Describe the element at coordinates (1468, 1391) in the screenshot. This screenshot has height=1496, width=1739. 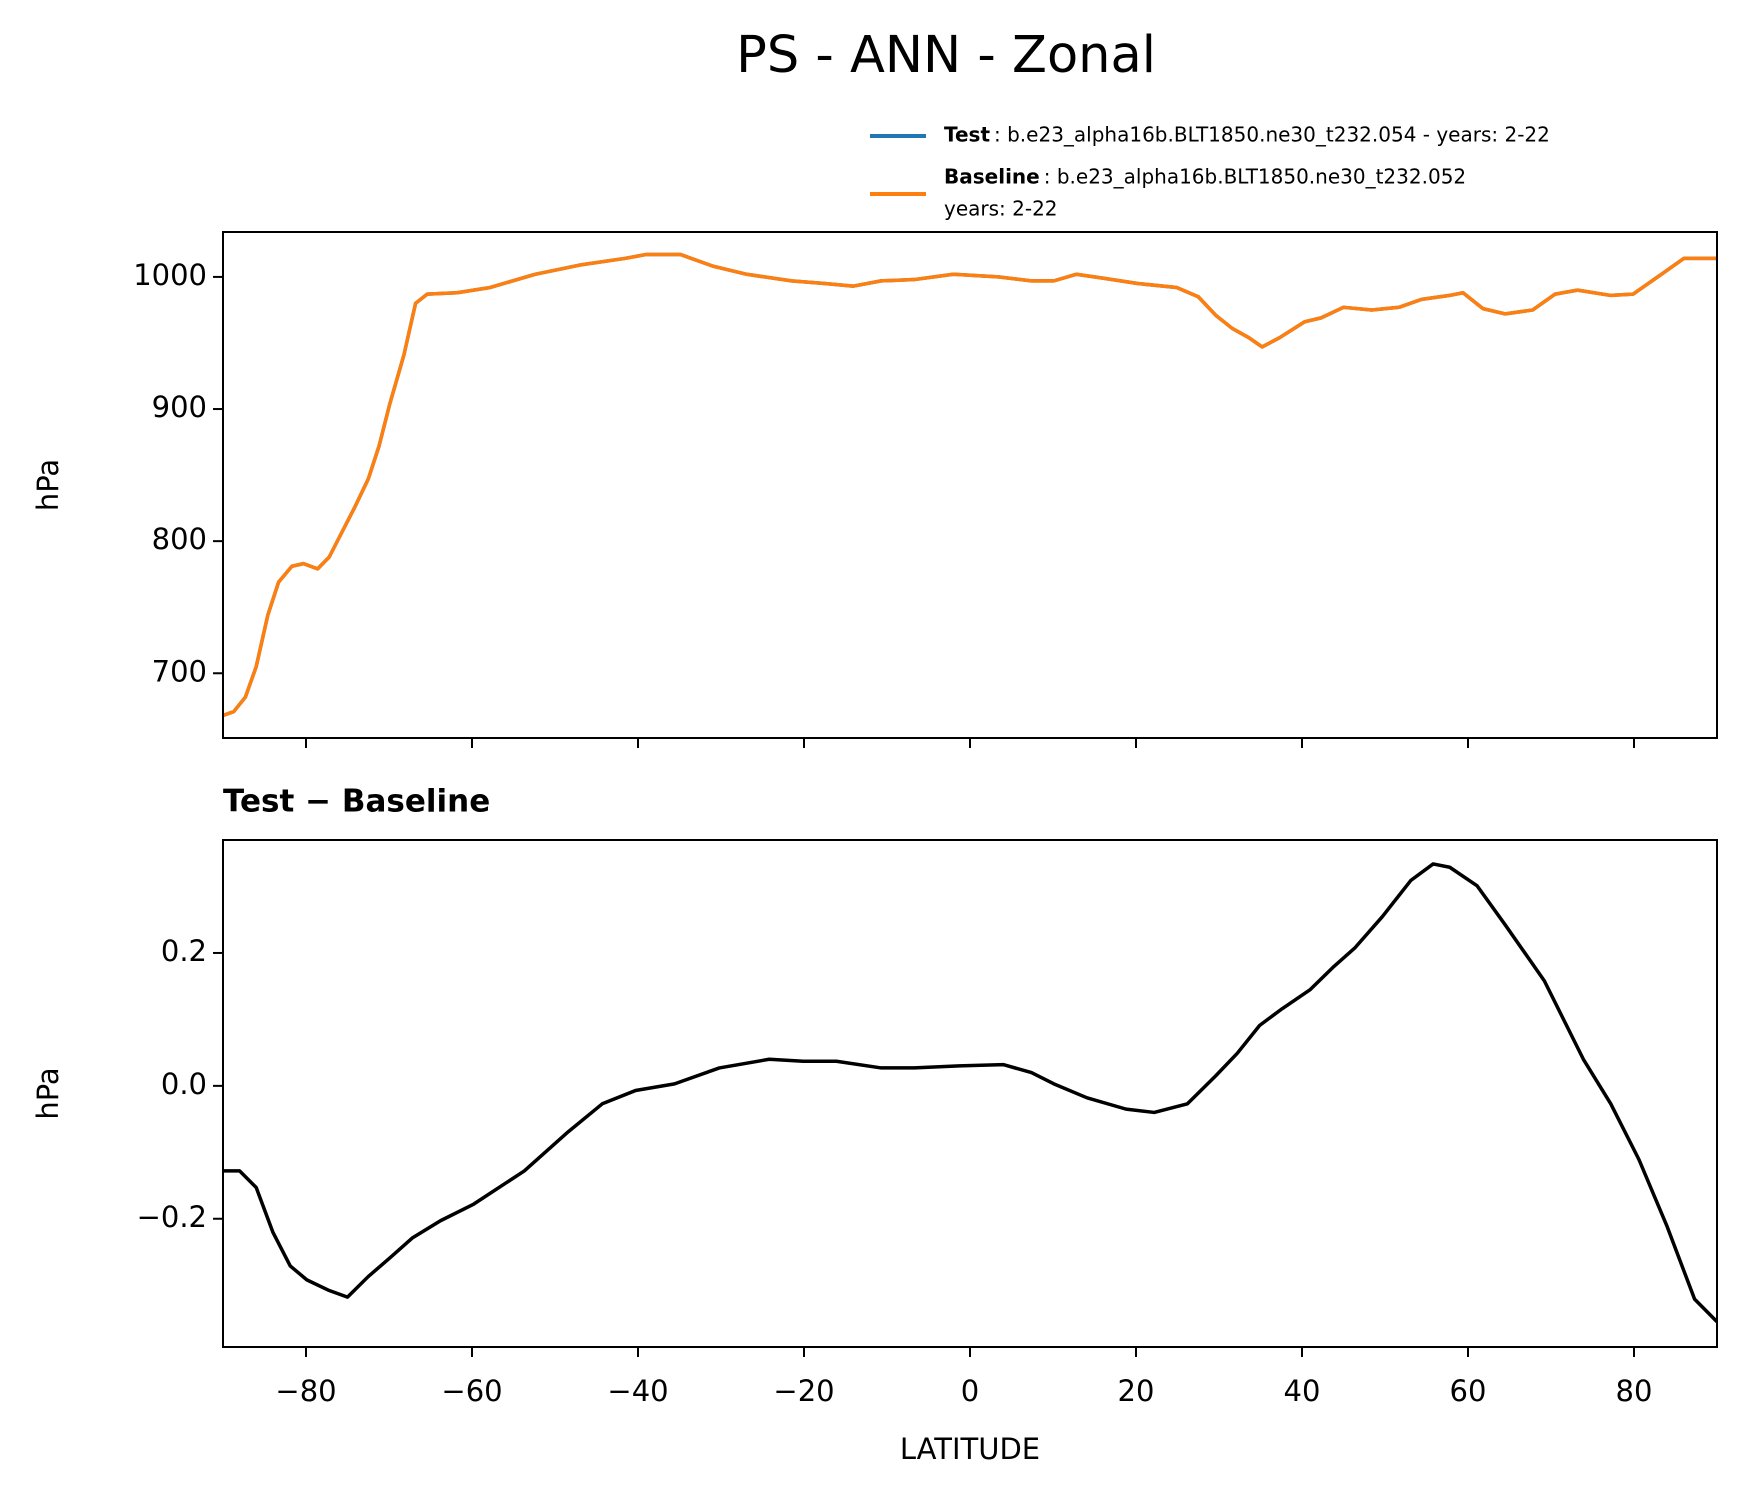
I see `x-tick-label: 60` at that location.